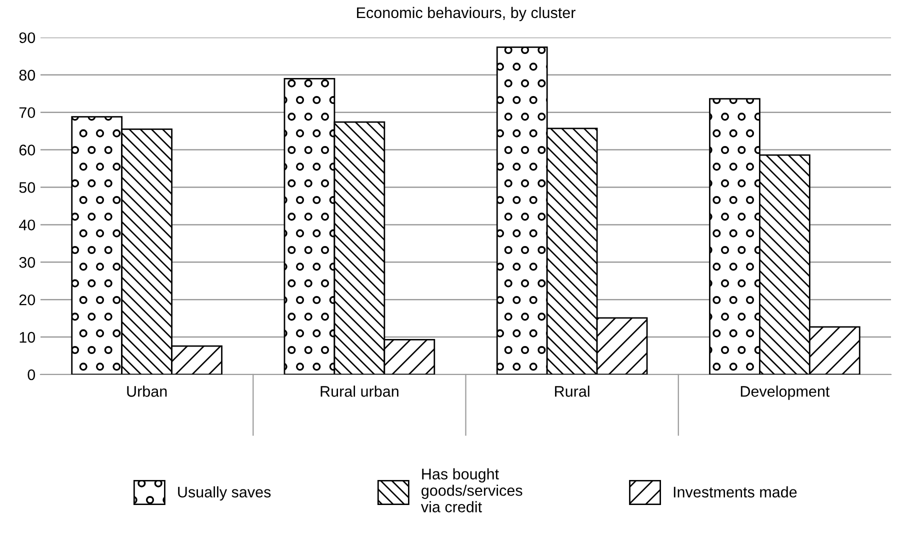 This screenshot has height=535, width=900. Describe the element at coordinates (27, 225) in the screenshot. I see `y-tick-label: 40` at that location.